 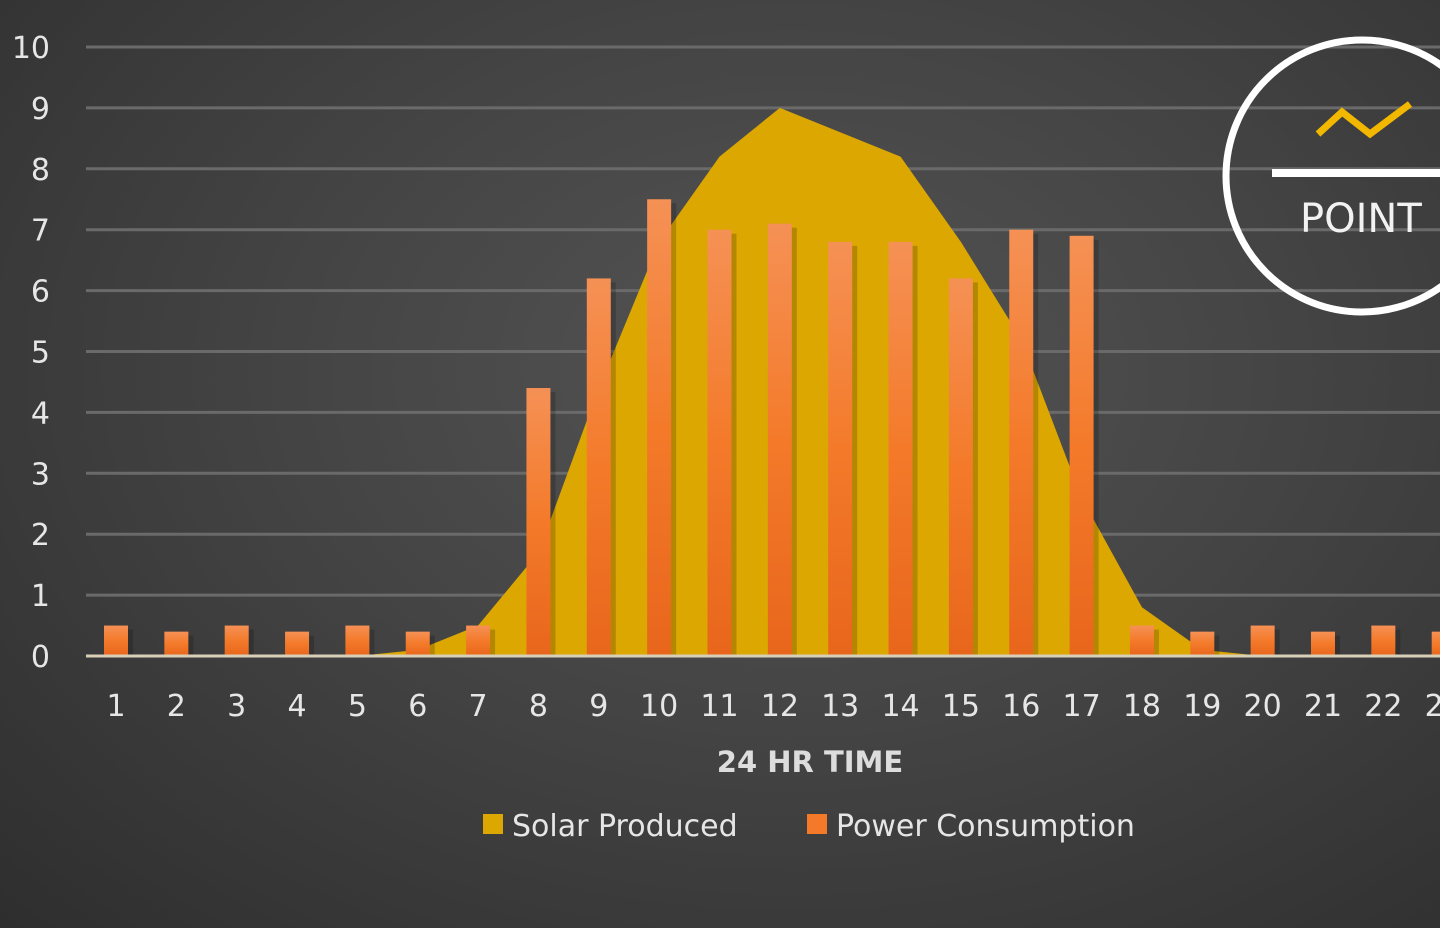 I want to click on x-tick-label: 16, so click(x=1021, y=706).